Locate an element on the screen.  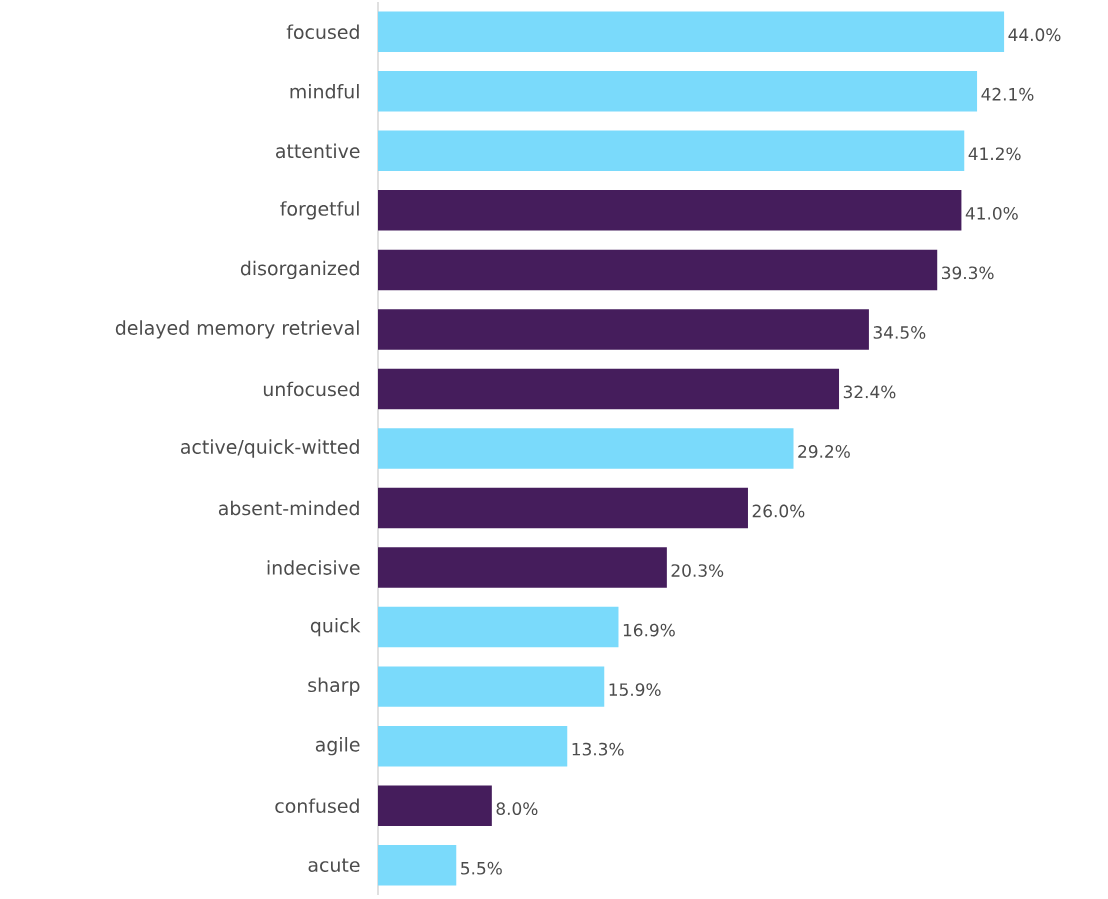
data-label: 44.0% is located at coordinates (1034, 35).